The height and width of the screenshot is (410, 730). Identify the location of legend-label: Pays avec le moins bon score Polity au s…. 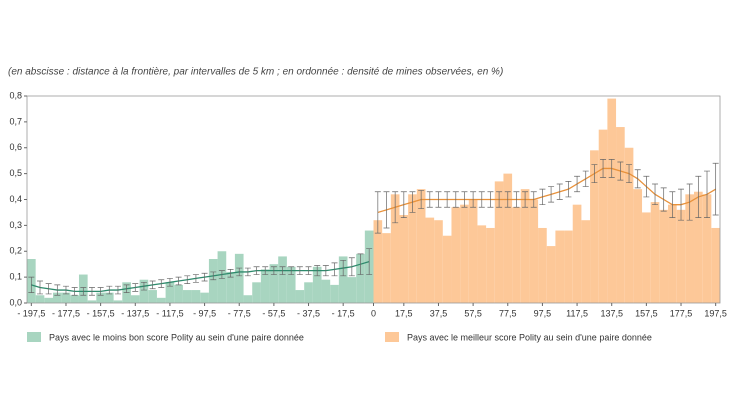
(176, 337).